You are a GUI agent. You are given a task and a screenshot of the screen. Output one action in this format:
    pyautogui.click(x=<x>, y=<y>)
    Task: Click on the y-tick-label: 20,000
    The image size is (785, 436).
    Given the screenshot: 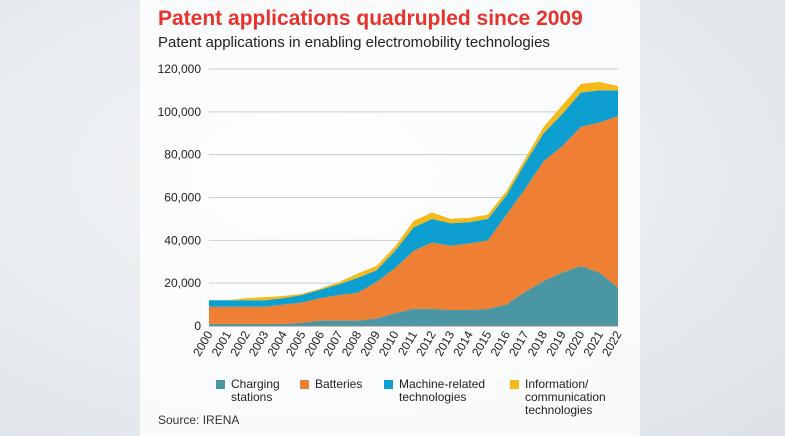 What is the action you would take?
    pyautogui.click(x=182, y=283)
    